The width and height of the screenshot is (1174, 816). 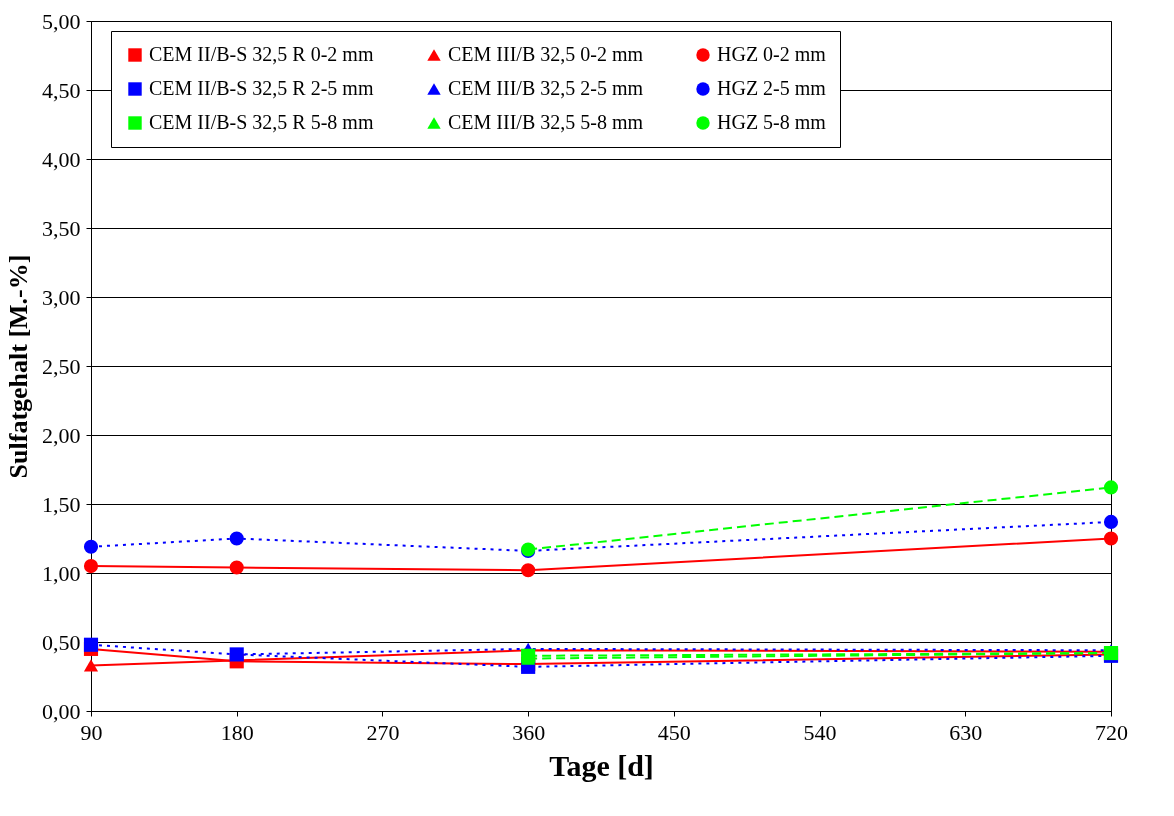 I want to click on legend-label: HGZ 5-8 mm, so click(x=772, y=122).